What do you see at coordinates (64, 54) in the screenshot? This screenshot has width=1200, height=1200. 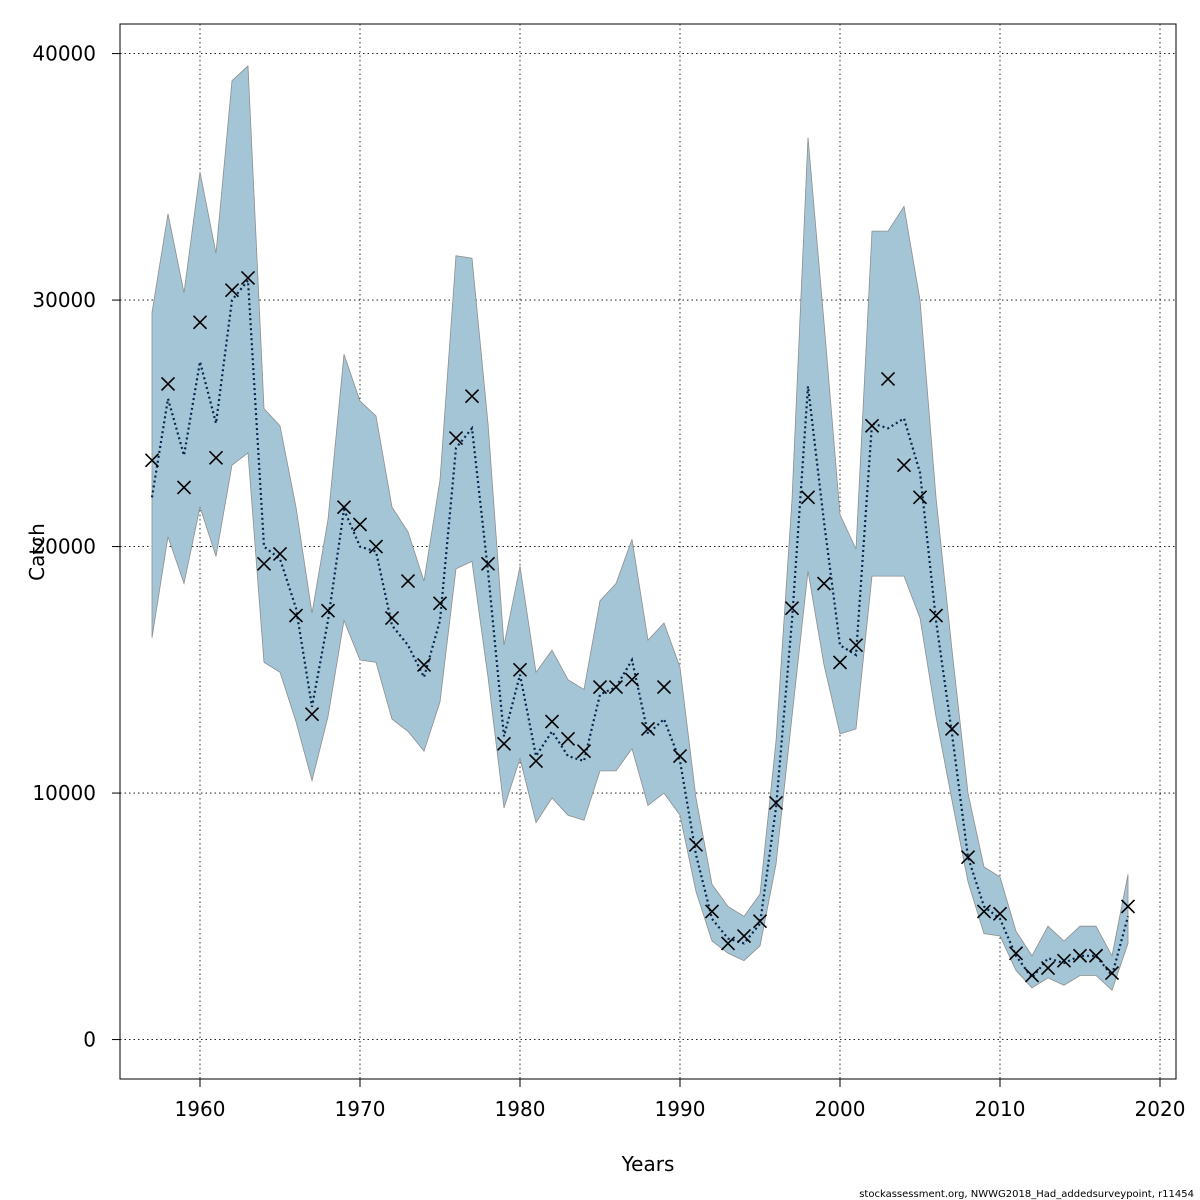 I see `y-tick-label: 40000` at bounding box center [64, 54].